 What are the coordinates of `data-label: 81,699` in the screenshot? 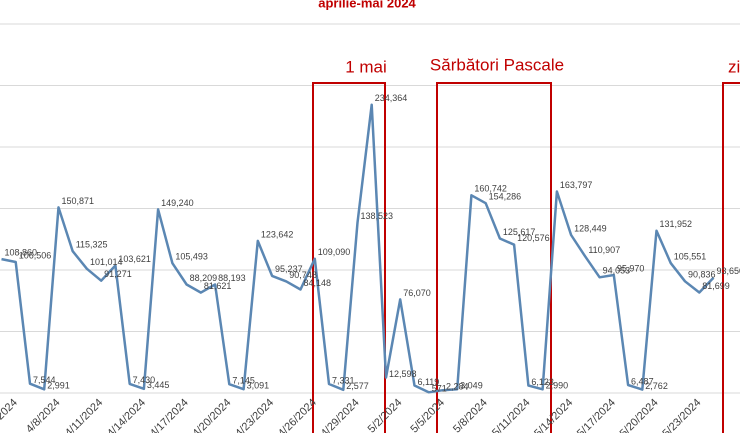 It's located at (716, 286).